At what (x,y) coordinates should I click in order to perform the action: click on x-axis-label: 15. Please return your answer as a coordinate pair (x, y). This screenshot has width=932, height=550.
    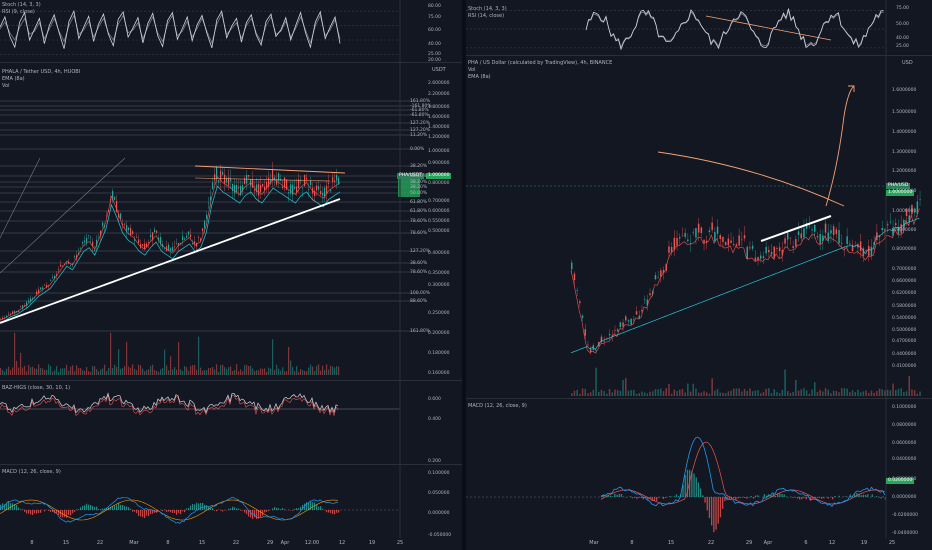
    Looking at the image, I should click on (671, 543).